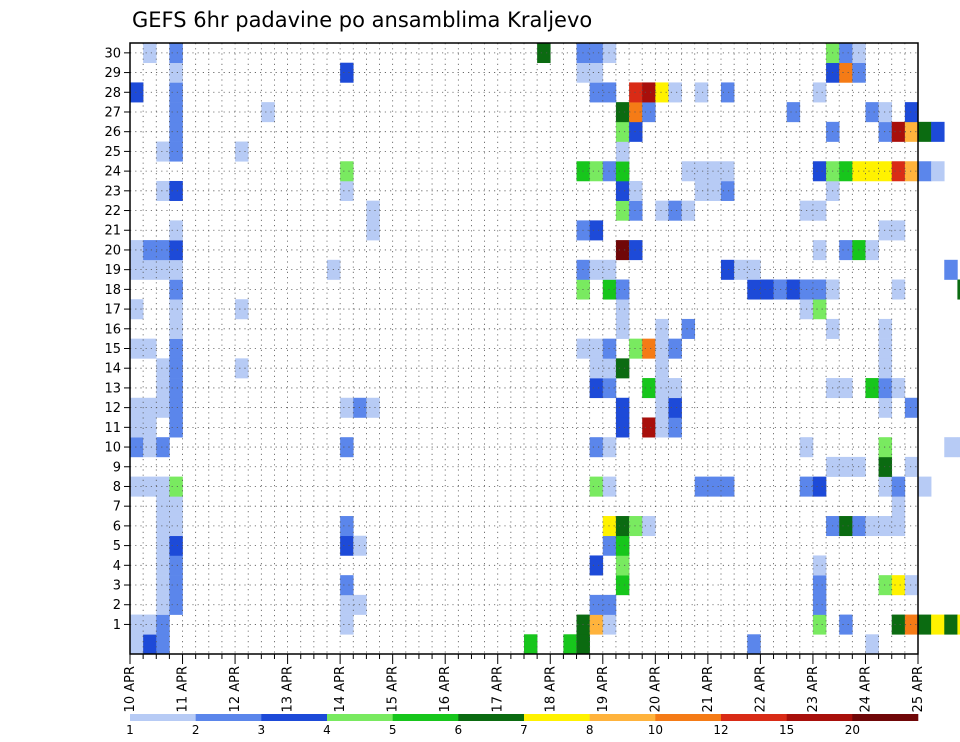 The height and width of the screenshot is (742, 960). Describe the element at coordinates (590, 730) in the screenshot. I see `colorbar-label: 8` at that location.